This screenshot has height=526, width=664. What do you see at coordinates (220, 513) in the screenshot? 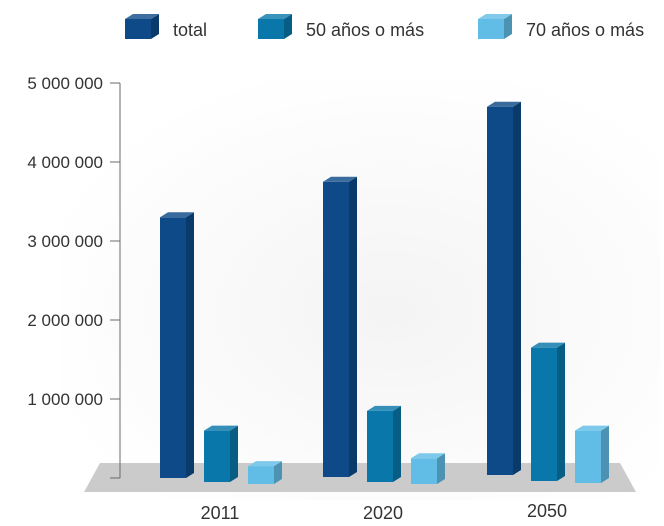
I see `x-tick-label: 2011` at bounding box center [220, 513].